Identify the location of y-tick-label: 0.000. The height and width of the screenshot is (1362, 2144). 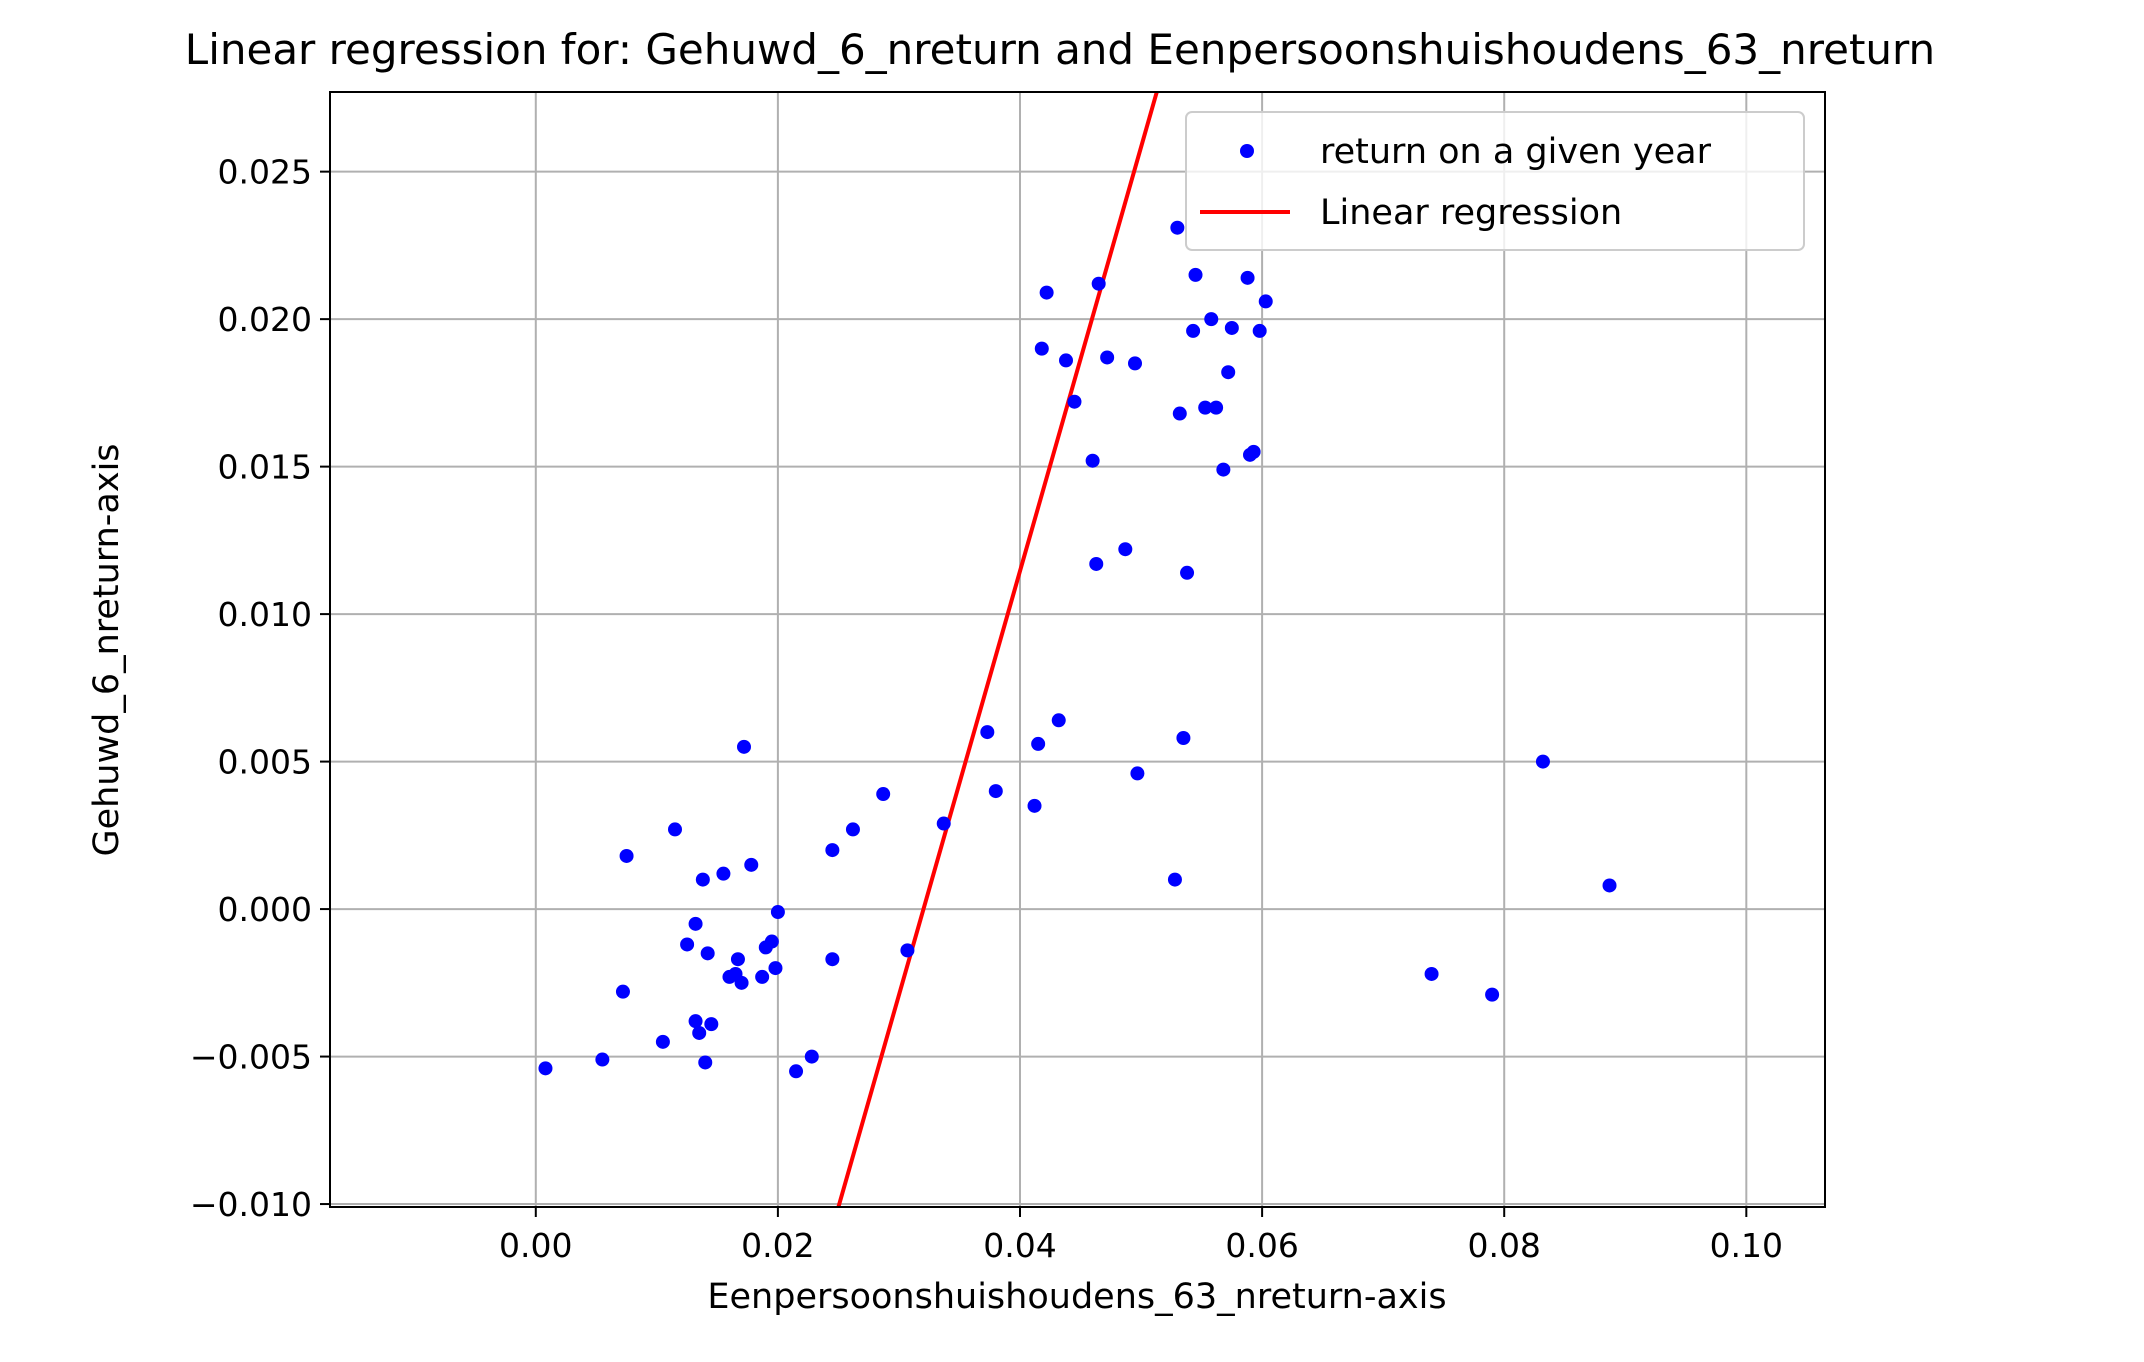
(265, 909).